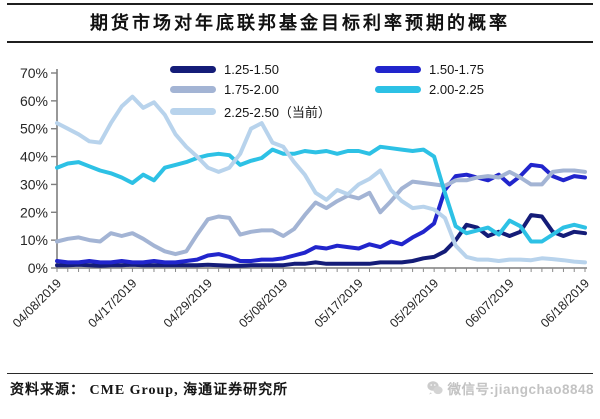 Image resolution: width=600 pixels, height=419 pixels. Describe the element at coordinates (414, 303) in the screenshot. I see `x-tick-label: 05/29/2019` at that location.